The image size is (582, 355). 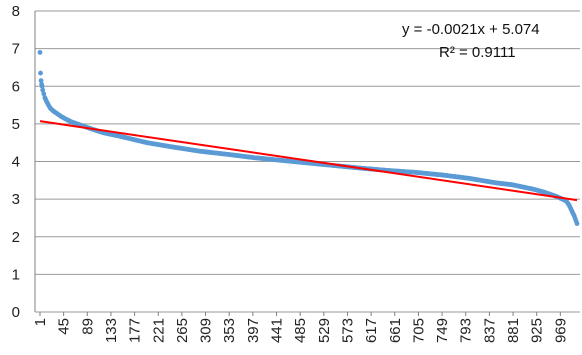 I want to click on x-tick-label: 485, so click(x=300, y=330).